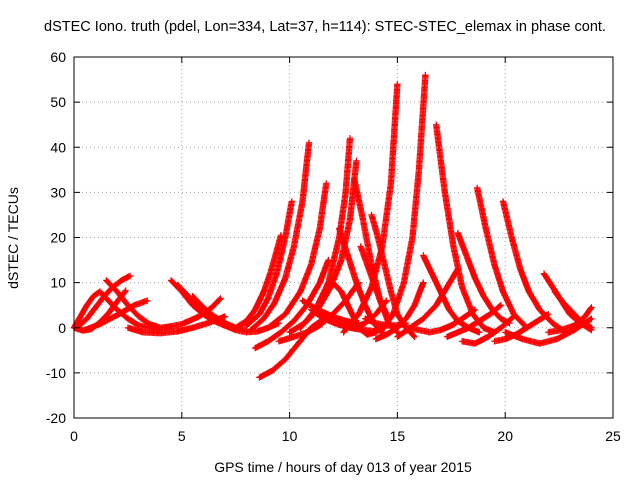  Describe the element at coordinates (13, 238) in the screenshot. I see `y-axis-label: dSTEC / TECUs` at that location.